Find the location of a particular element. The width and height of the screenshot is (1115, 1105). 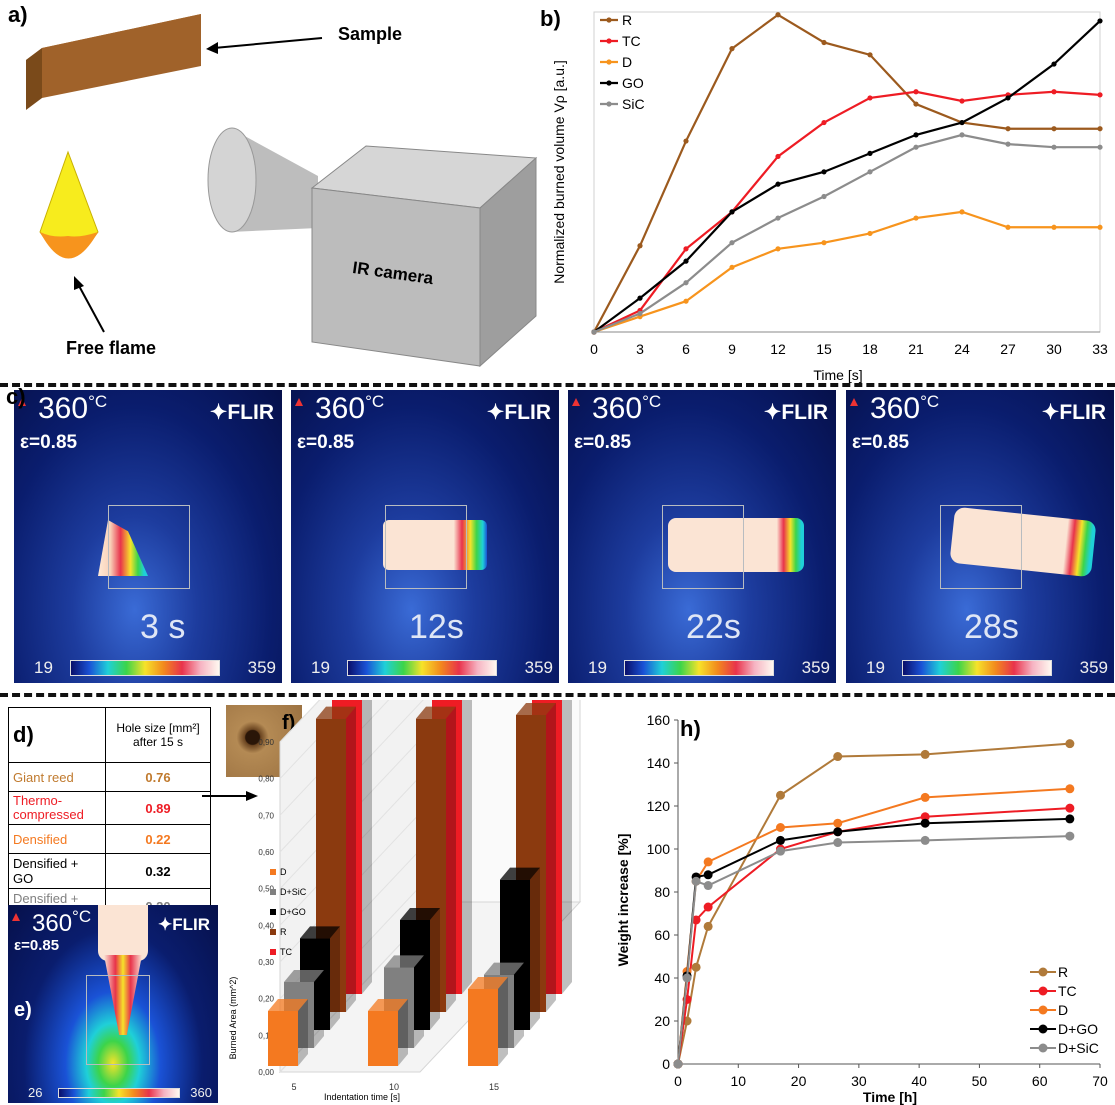

chart-h-legend-label: TC is located at coordinates (1067, 991).